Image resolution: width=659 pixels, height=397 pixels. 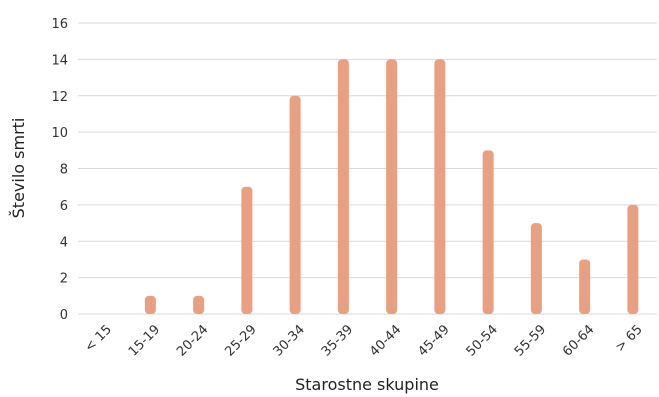 What do you see at coordinates (337, 340) in the screenshot?
I see `x-tick-label: 35-39` at bounding box center [337, 340].